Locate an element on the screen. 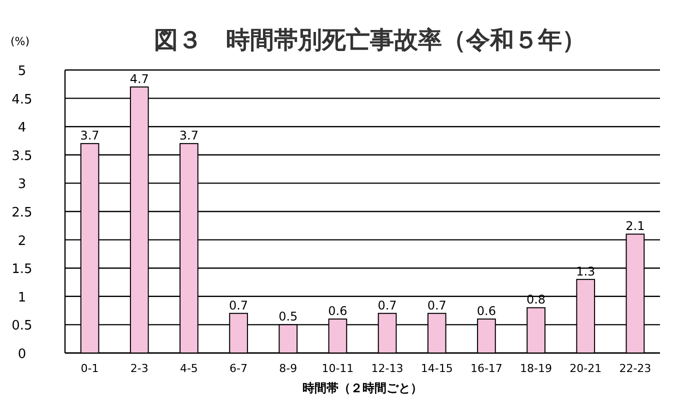 The image size is (682, 409). y-tick-label: 3 is located at coordinates (22, 184).